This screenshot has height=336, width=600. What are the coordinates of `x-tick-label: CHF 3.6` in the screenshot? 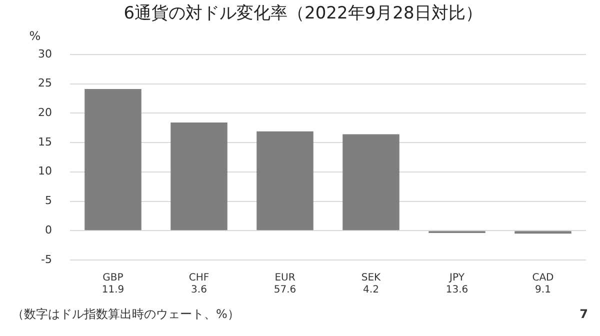 It's located at (199, 284).